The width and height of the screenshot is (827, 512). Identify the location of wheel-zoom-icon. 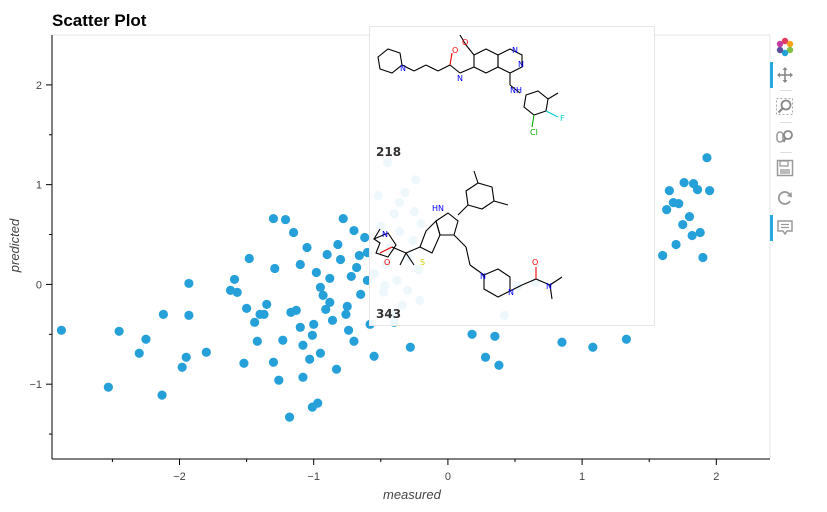
(784, 136).